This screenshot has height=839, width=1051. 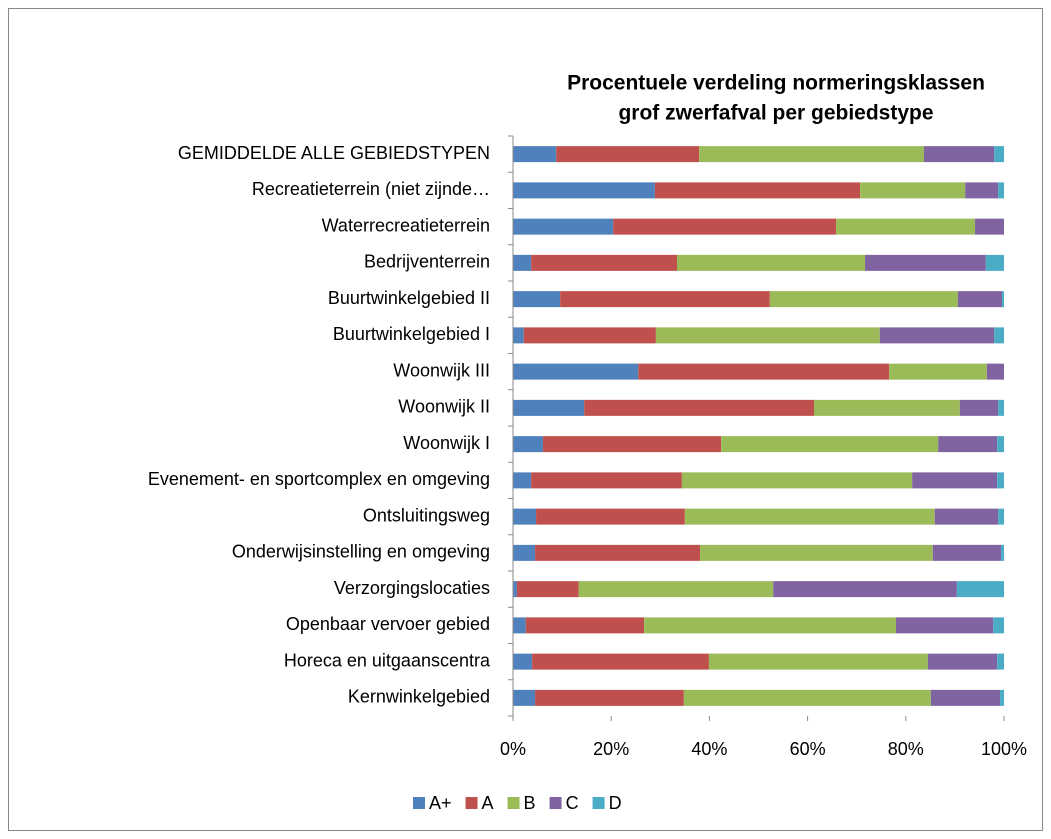 I want to click on legend-label: C, so click(x=572, y=803).